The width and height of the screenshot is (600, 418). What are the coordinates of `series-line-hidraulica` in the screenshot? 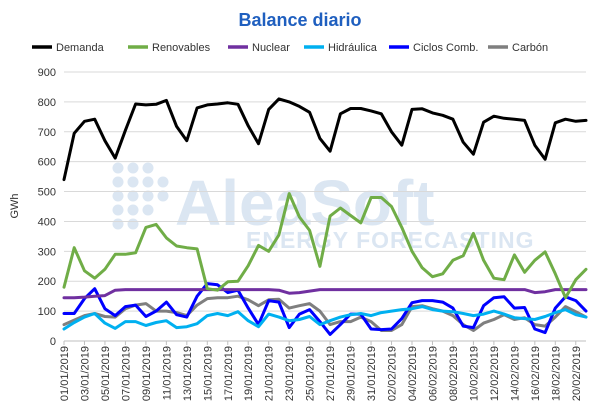 It's located at (325, 318).